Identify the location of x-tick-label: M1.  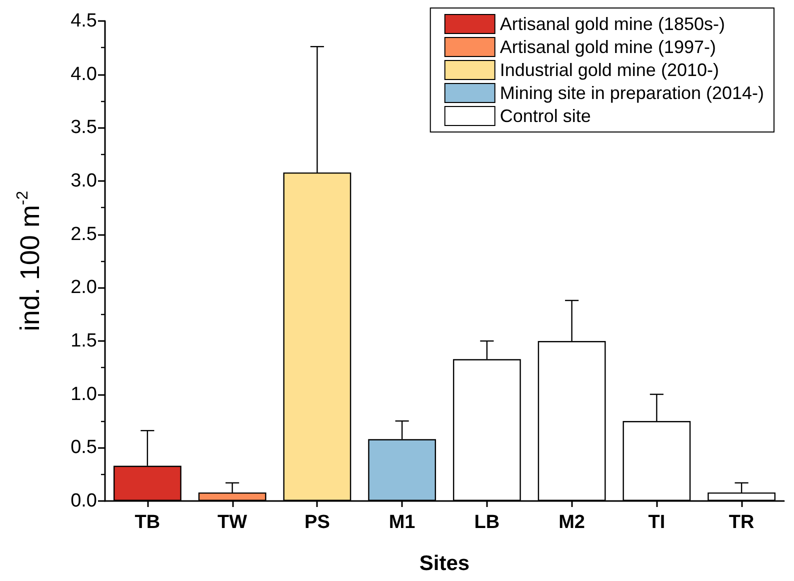
(402, 522).